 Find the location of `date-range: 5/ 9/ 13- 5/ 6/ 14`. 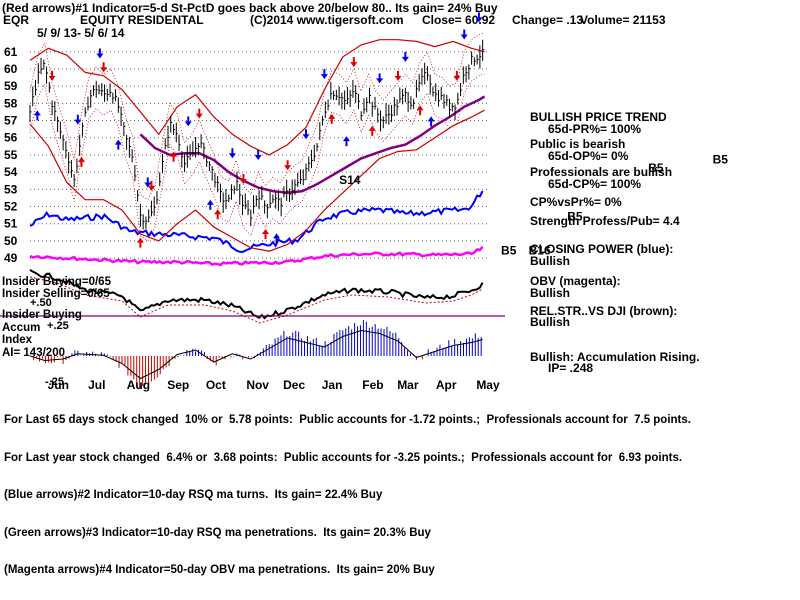

date-range: 5/ 9/ 13- 5/ 6/ 14 is located at coordinates (81, 33).